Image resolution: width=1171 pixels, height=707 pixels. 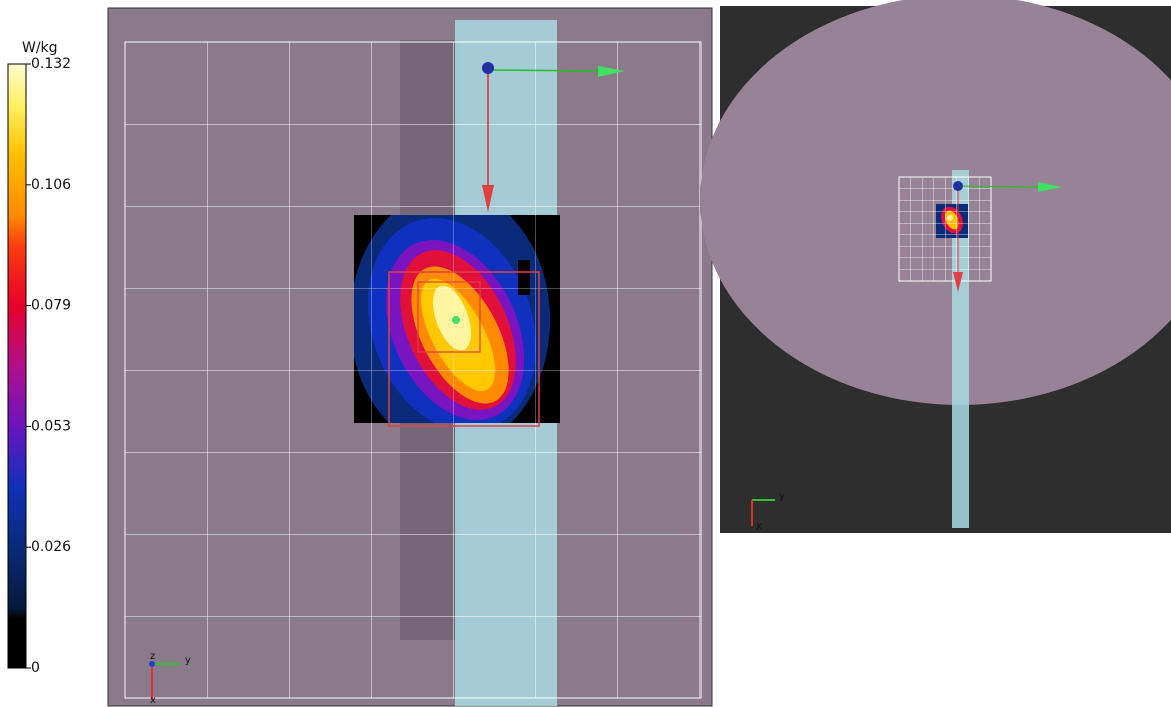 I want to click on colorbar-tick-label: 0.132, so click(x=51, y=64).